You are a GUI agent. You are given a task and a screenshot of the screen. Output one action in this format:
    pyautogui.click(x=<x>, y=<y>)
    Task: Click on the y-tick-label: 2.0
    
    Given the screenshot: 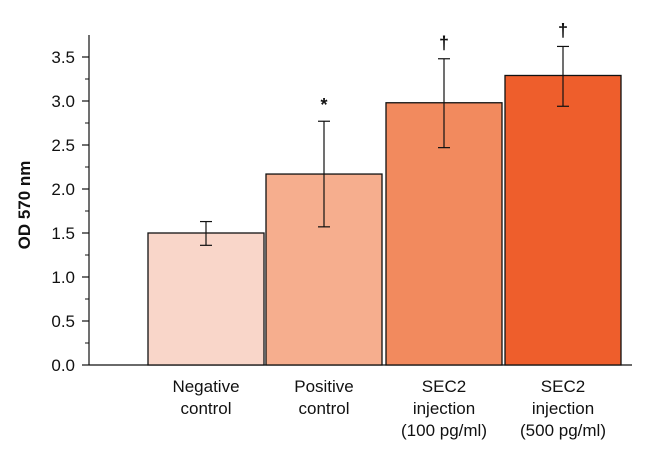 What is the action you would take?
    pyautogui.click(x=63, y=189)
    